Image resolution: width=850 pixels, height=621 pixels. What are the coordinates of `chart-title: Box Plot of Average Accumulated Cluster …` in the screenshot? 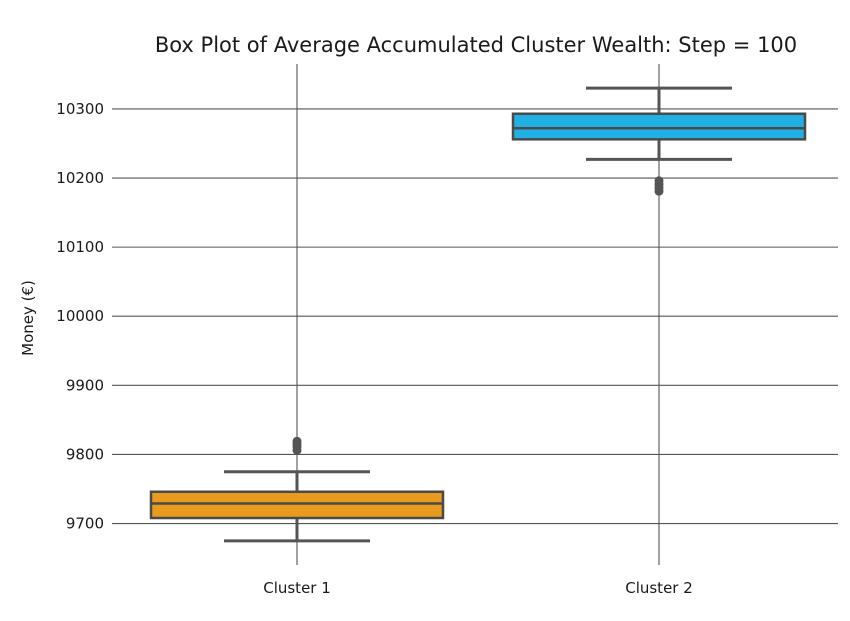 It's located at (476, 45).